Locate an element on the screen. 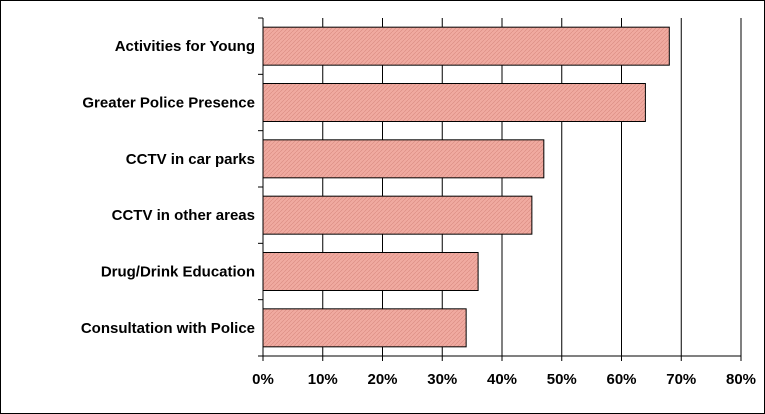 The image size is (765, 414). x-tick-label: 80% is located at coordinates (741, 379).